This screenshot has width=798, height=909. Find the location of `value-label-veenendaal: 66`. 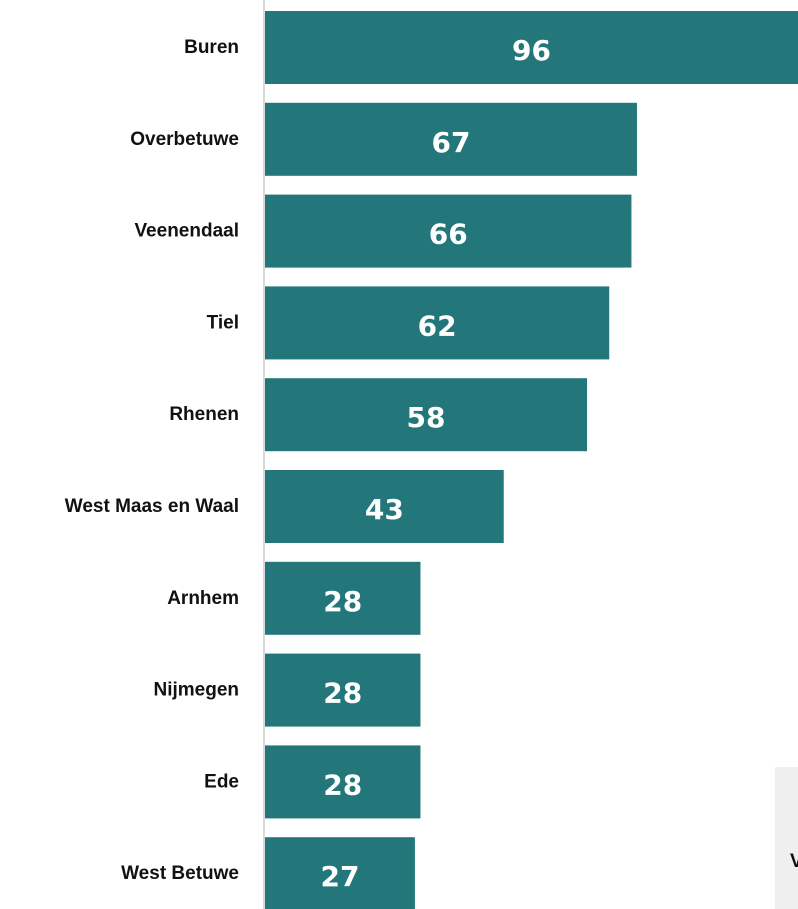

value-label-veenendaal: 66 is located at coordinates (448, 234).